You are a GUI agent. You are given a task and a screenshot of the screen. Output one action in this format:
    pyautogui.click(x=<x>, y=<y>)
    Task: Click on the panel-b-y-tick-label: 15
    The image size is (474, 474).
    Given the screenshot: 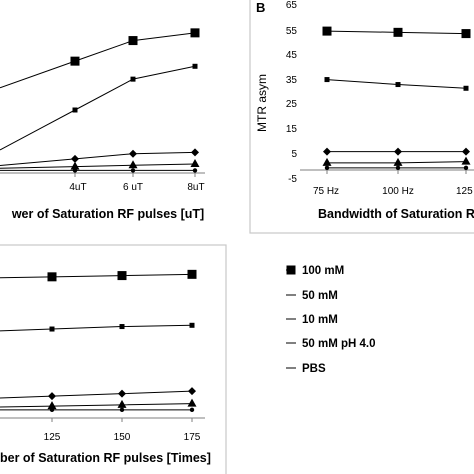 What is the action you would take?
    pyautogui.click(x=292, y=129)
    